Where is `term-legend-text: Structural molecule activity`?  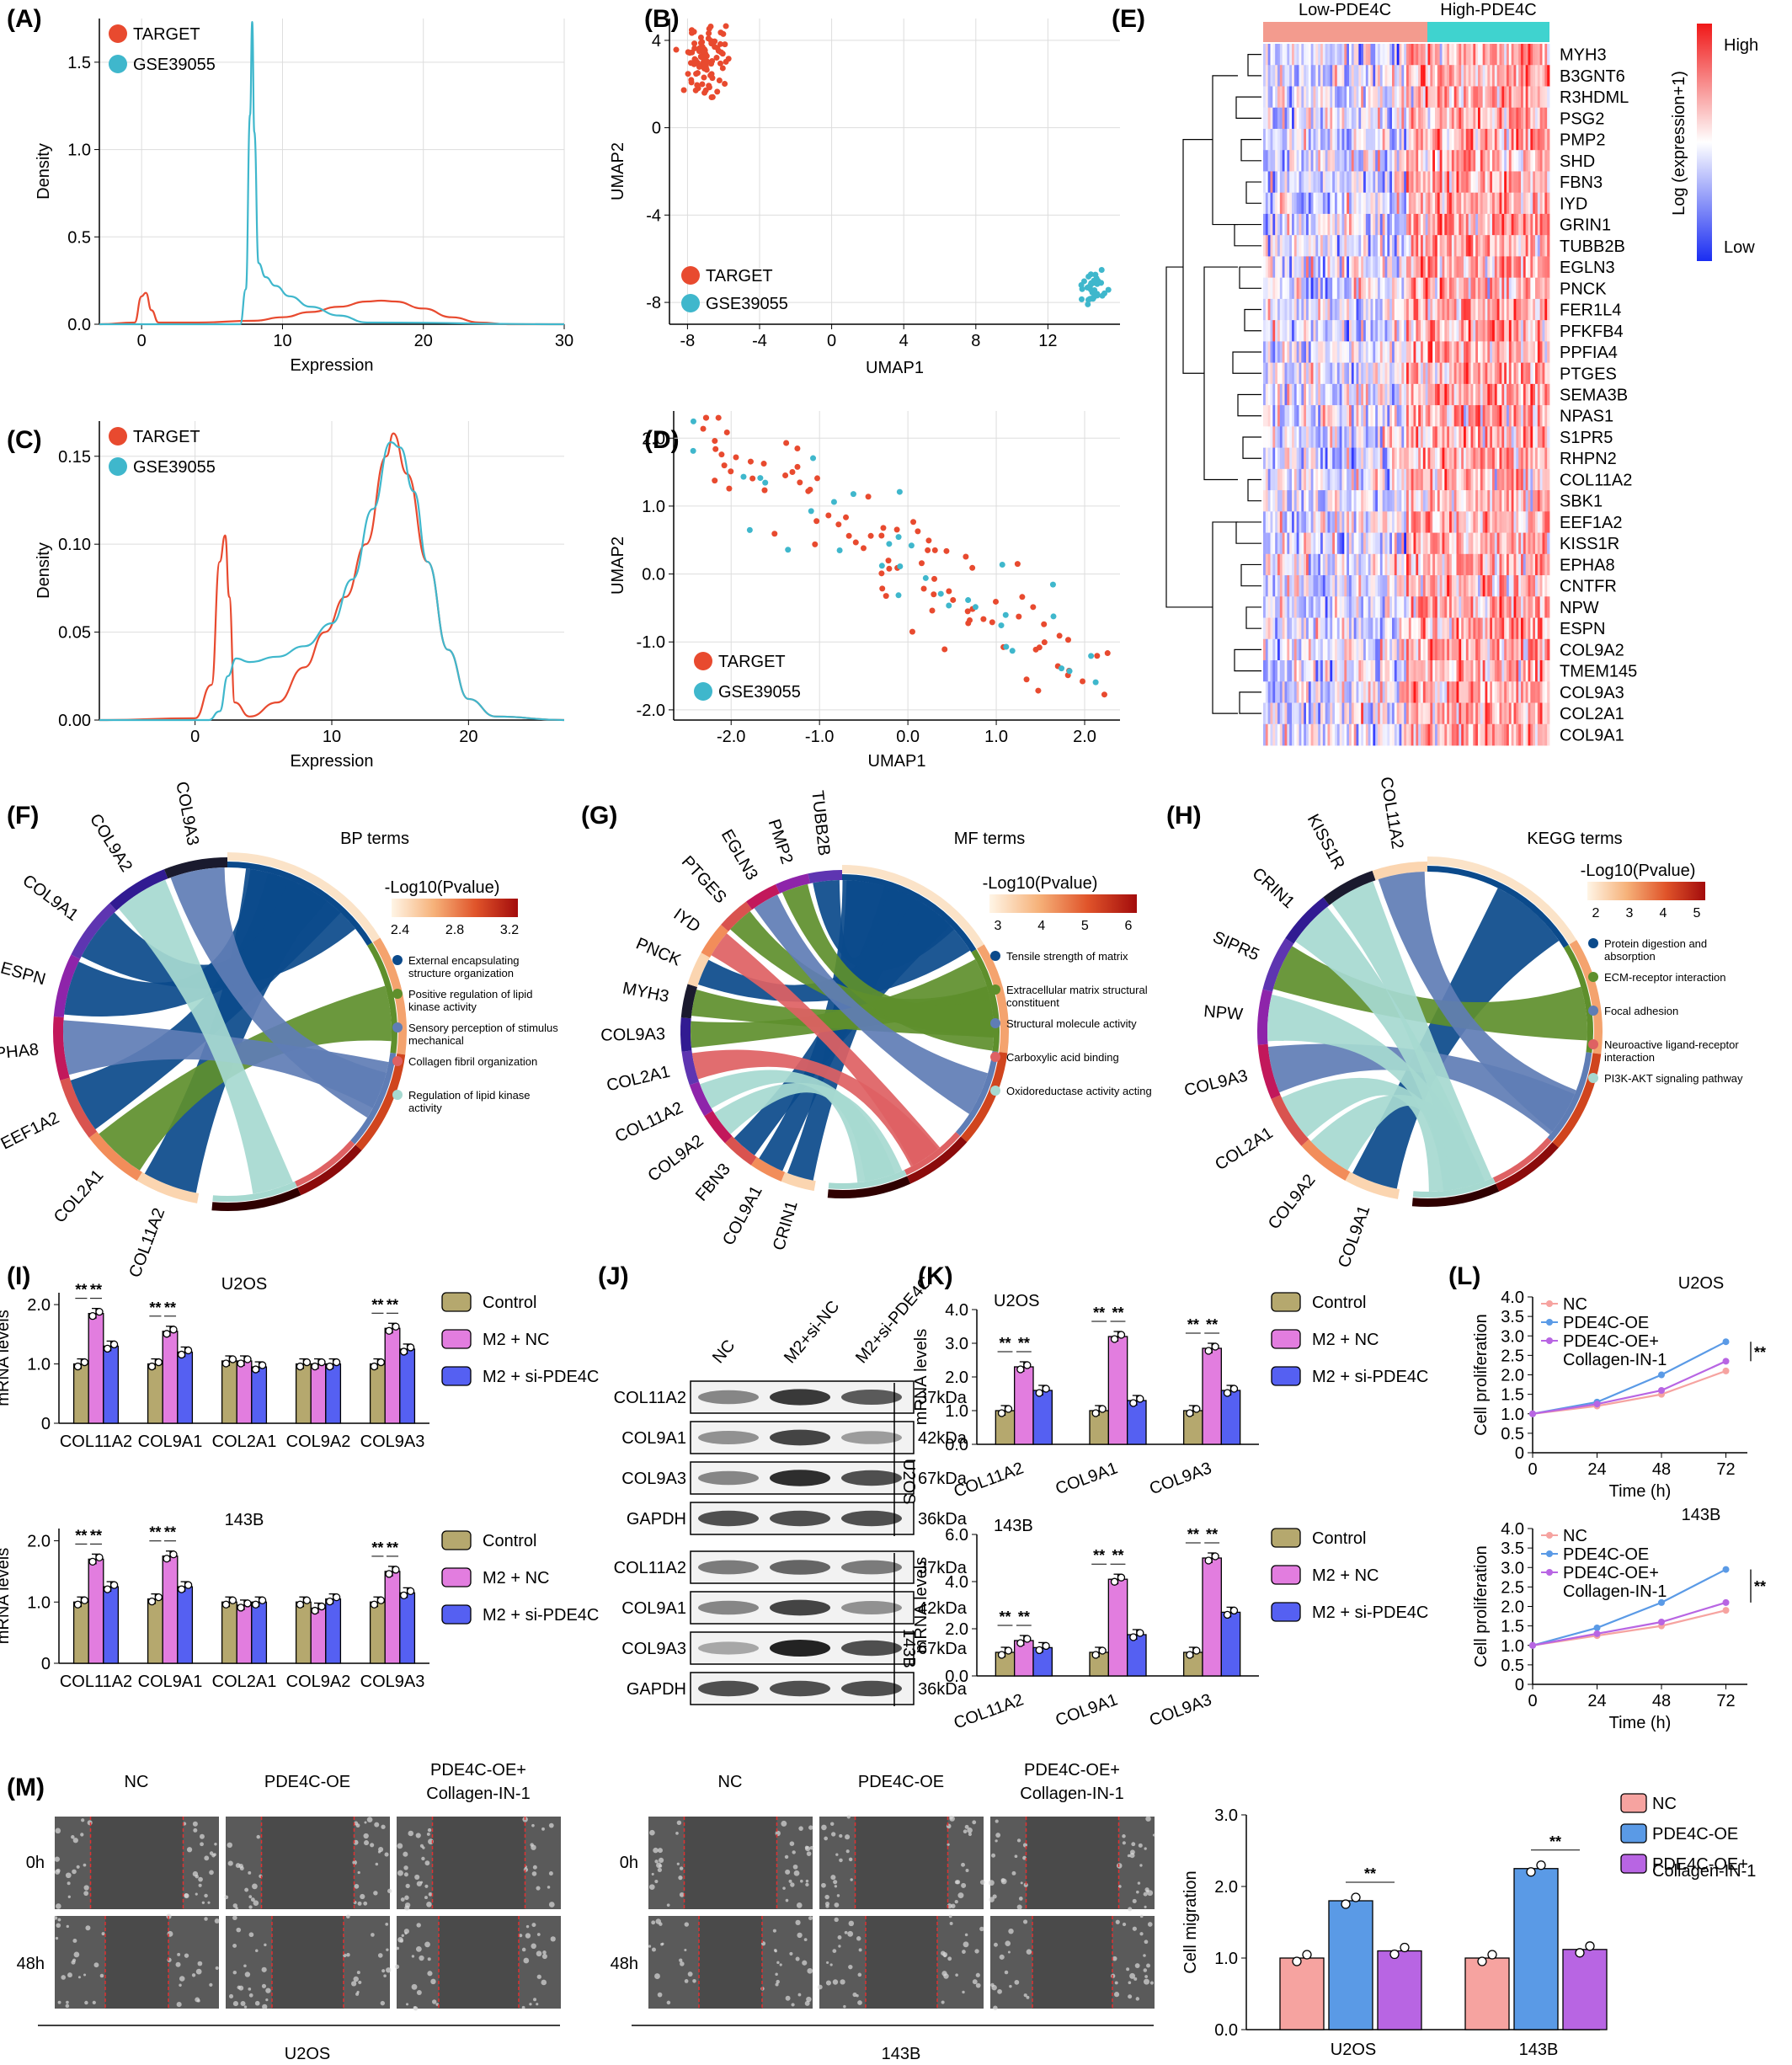 term-legend-text: Structural molecule activity is located at coordinates (1071, 1024).